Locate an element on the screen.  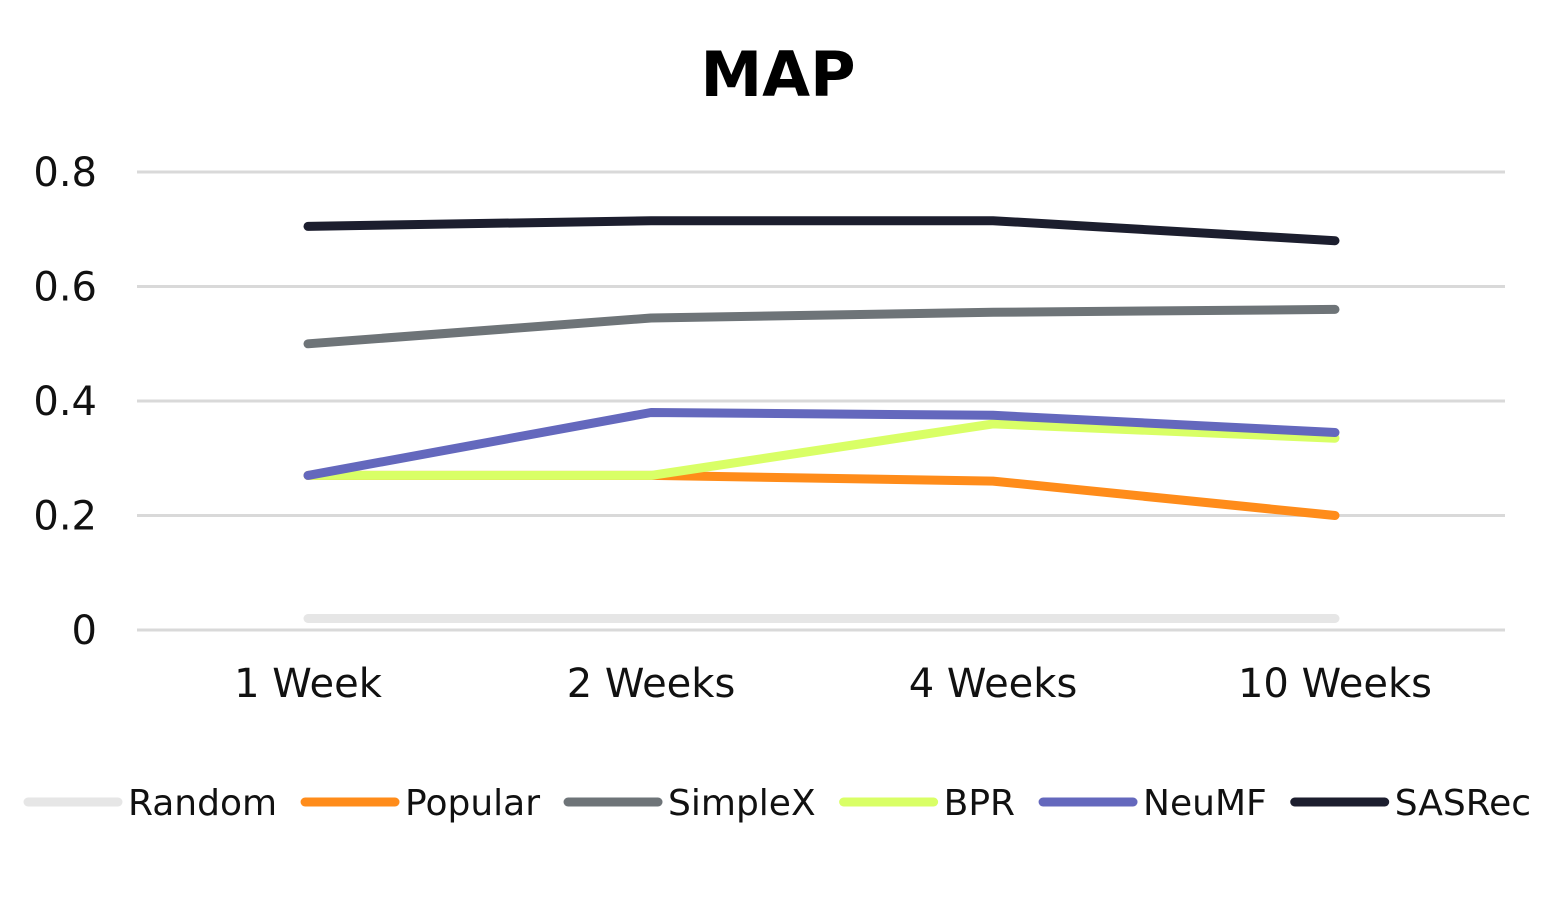
y-axis-ticks: 0 0.2 0.4 0.6 0.8 is located at coordinates (65, 402).